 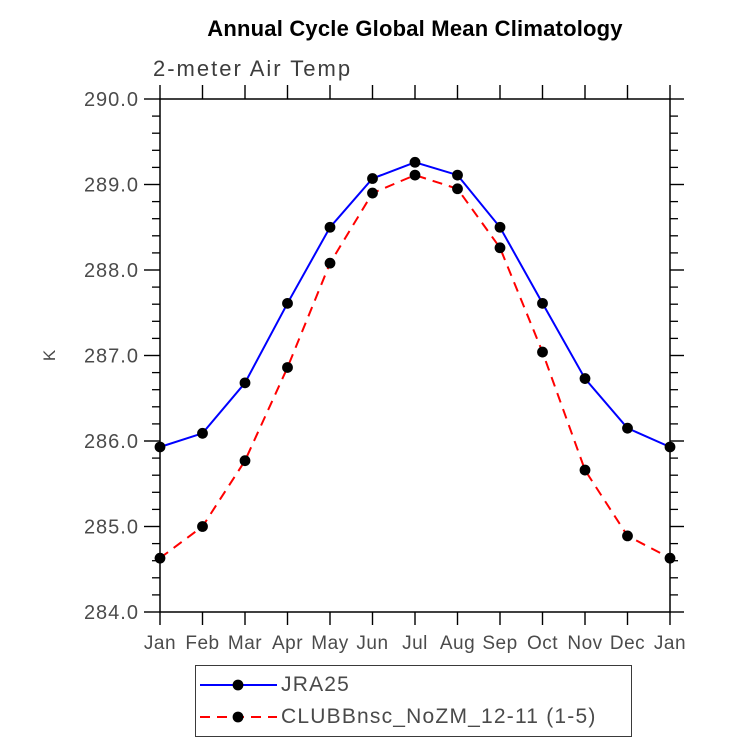 I want to click on legend-line-sample-dashed, so click(x=238, y=717).